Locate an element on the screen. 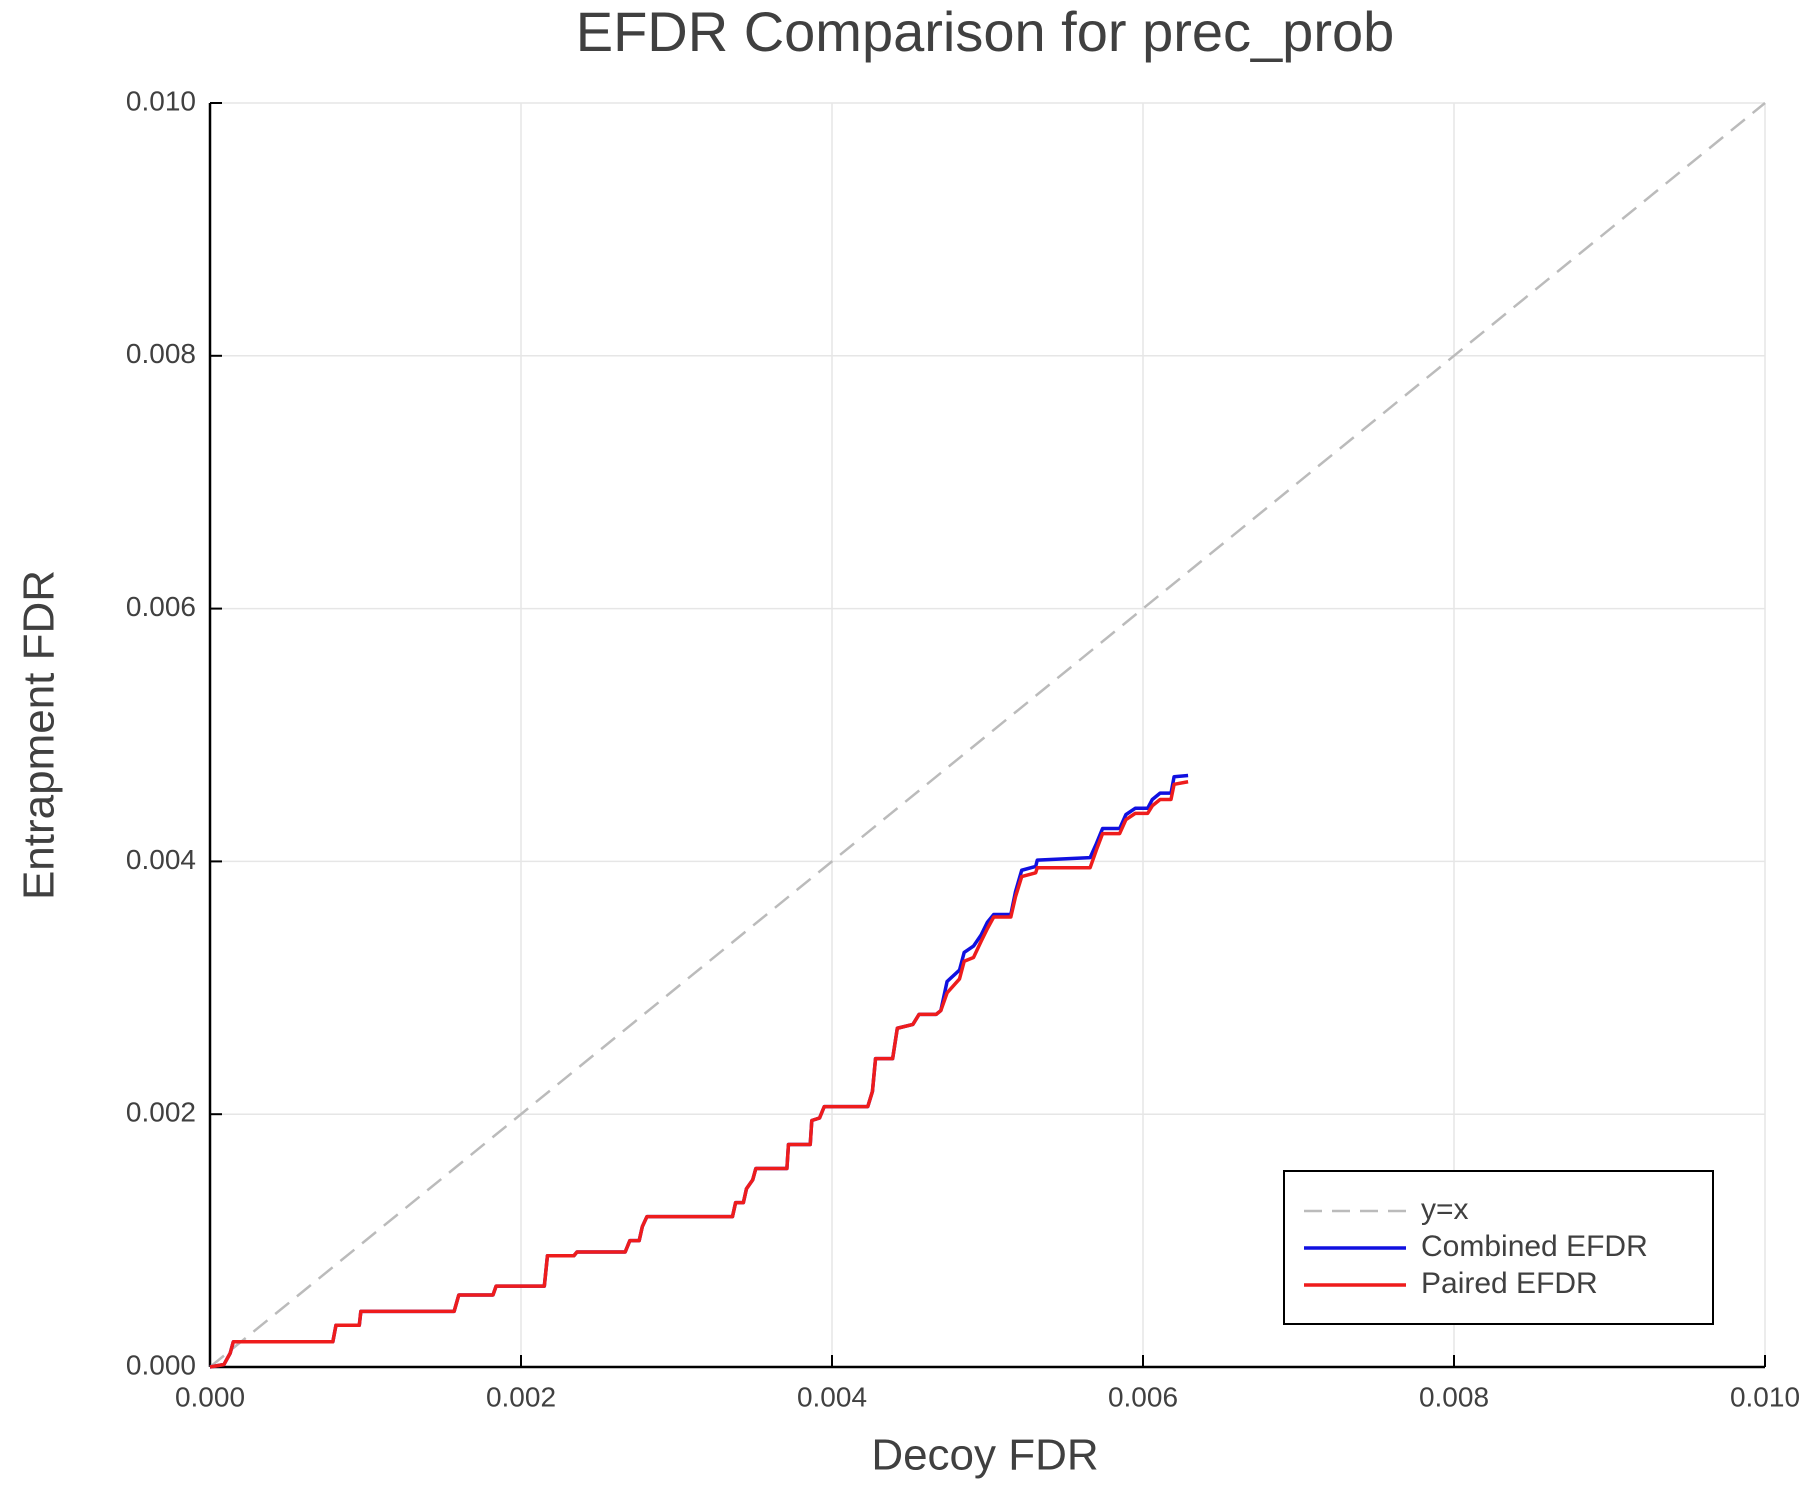  legend-label: y=x is located at coordinates (1445, 1209).